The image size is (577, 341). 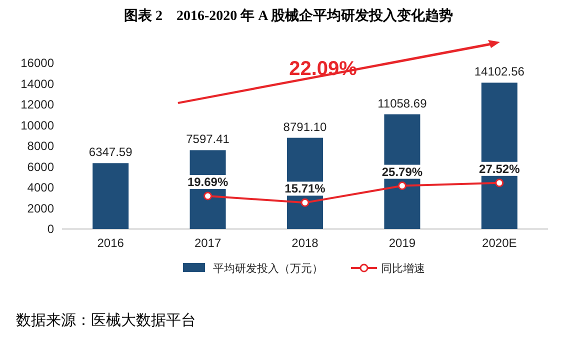 What do you see at coordinates (37, 125) in the screenshot?
I see `y-tick-label: 10000` at bounding box center [37, 125].